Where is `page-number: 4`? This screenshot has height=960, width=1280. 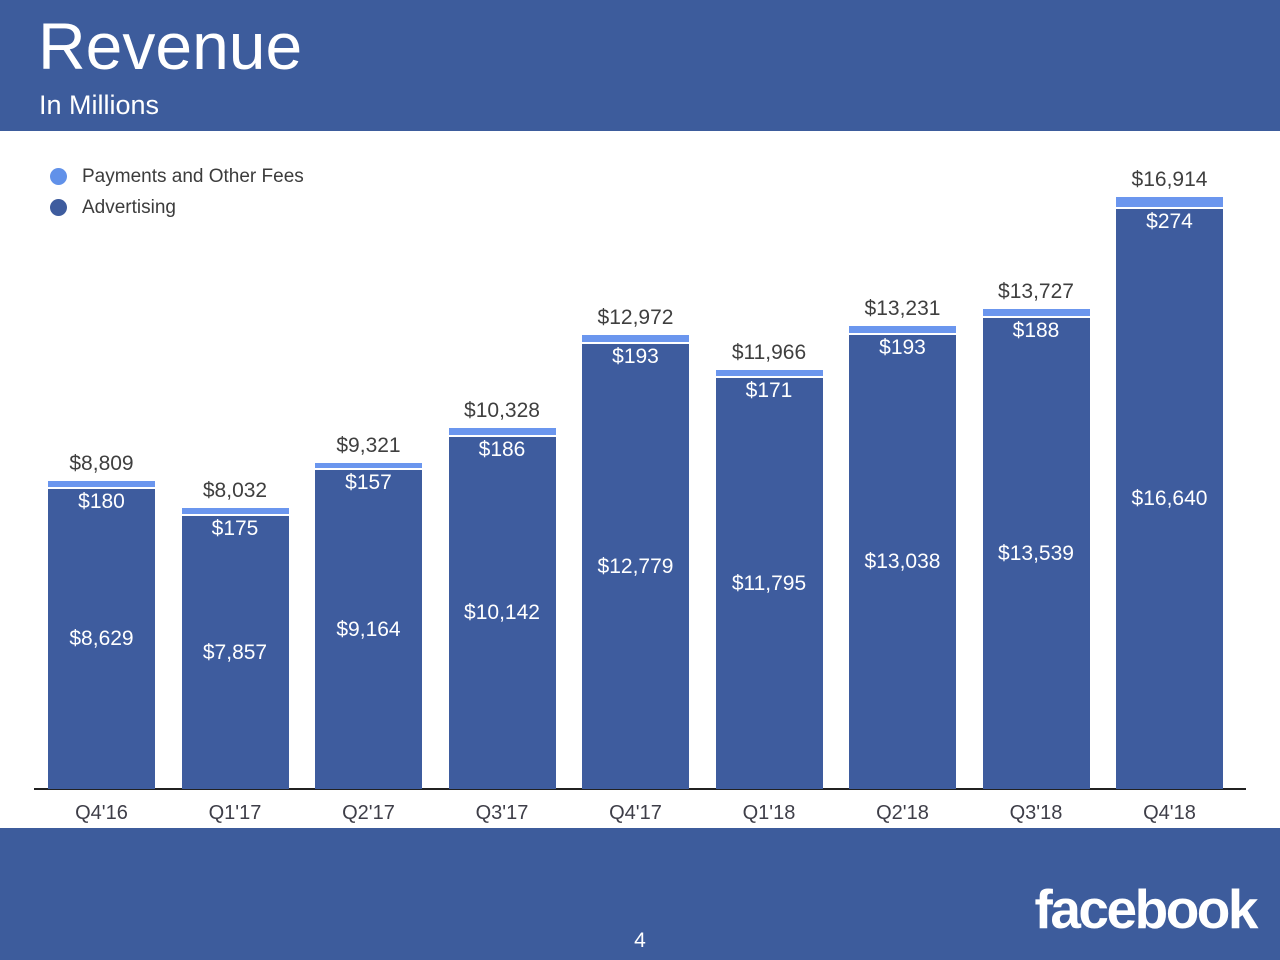
page-number: 4 is located at coordinates (640, 940).